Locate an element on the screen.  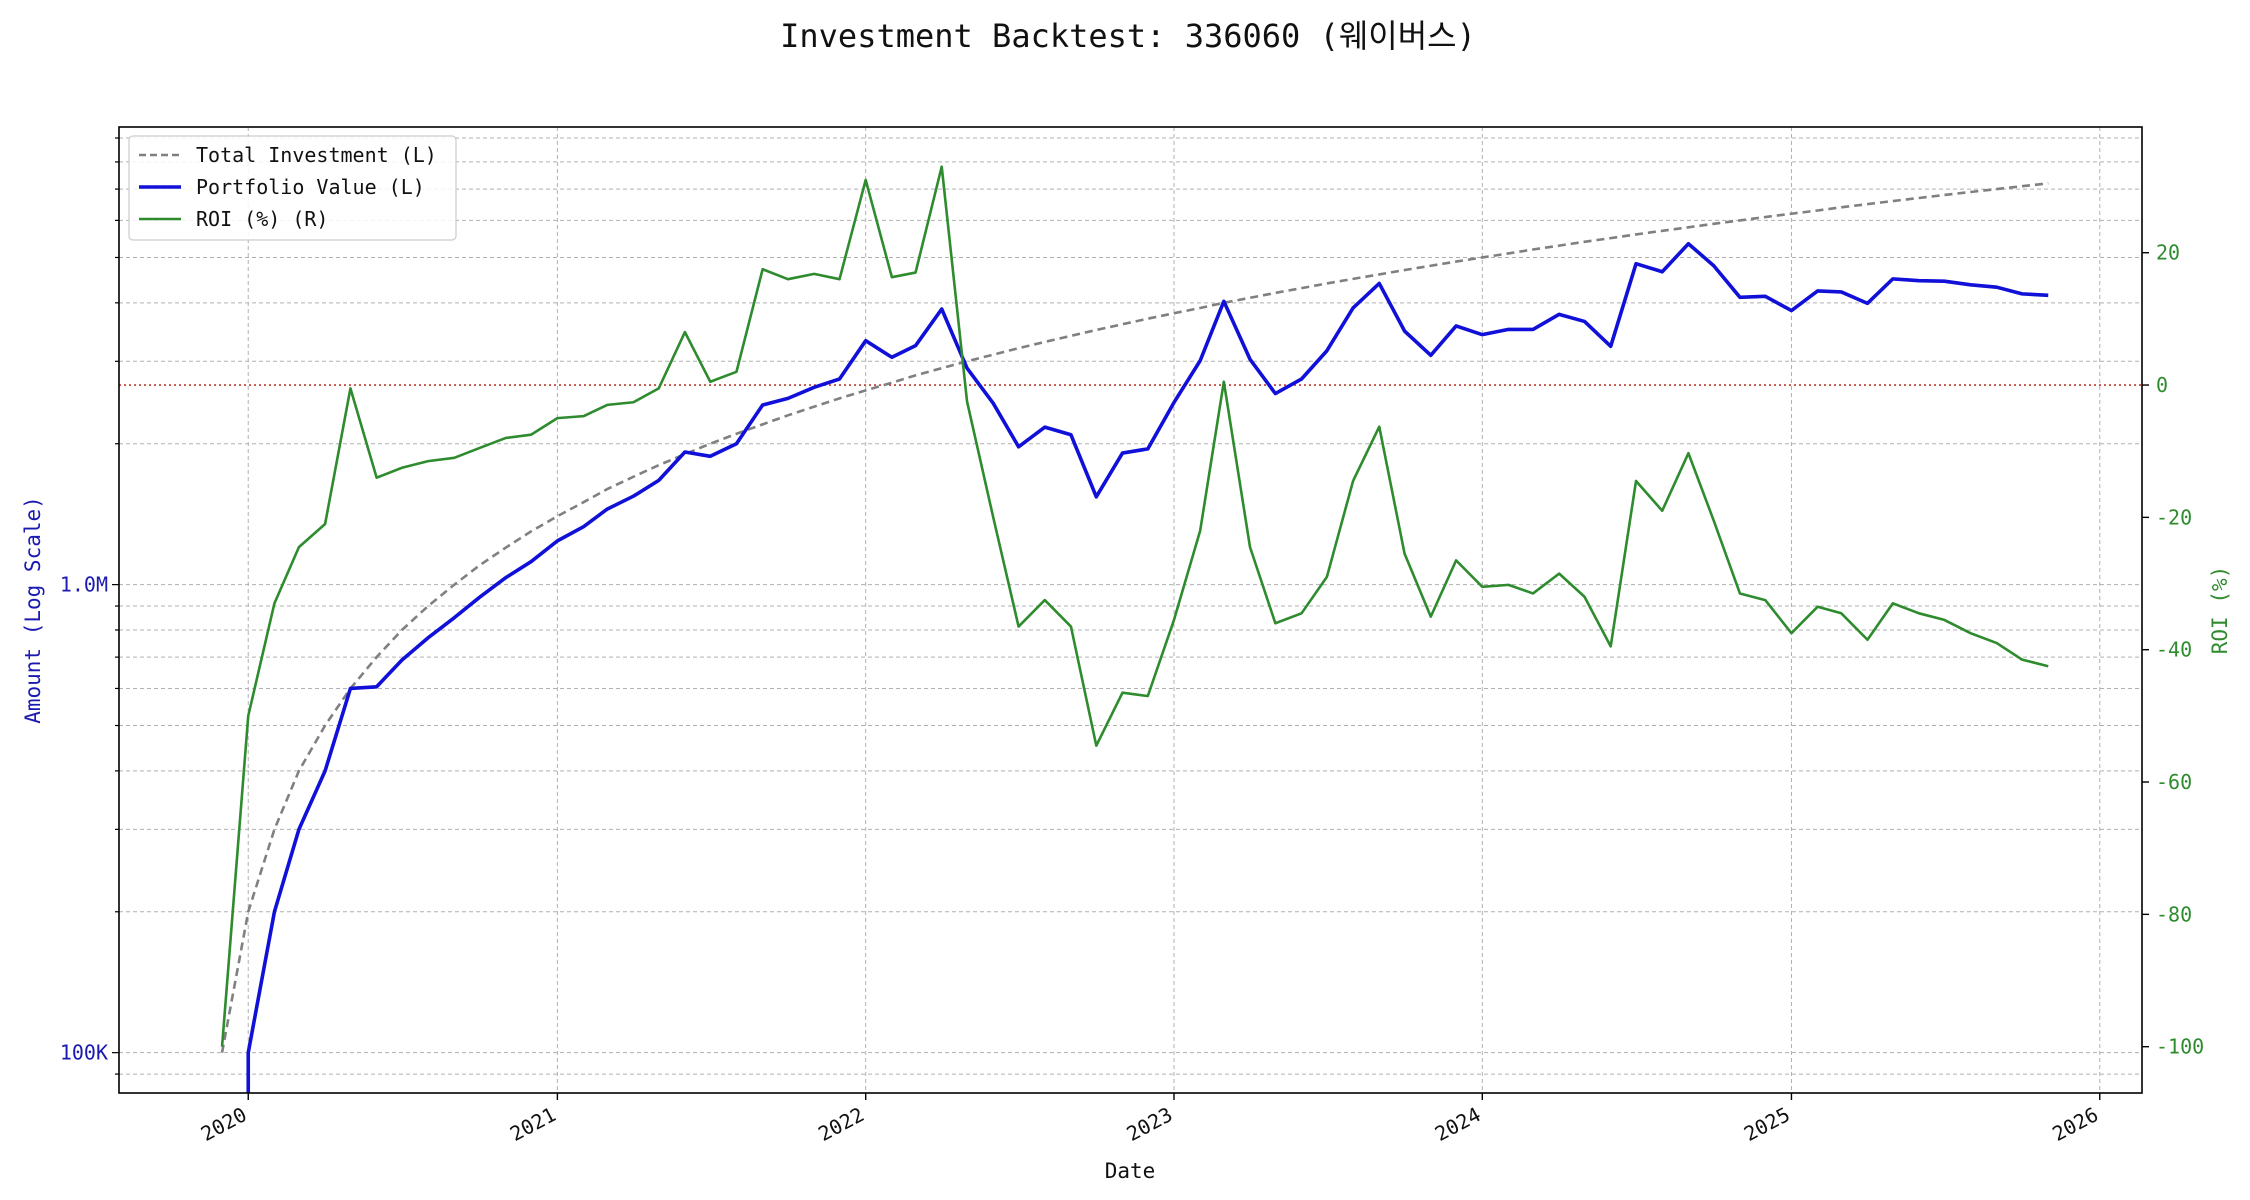
legend-label-roi: ROI (%) (R) is located at coordinates (262, 219).